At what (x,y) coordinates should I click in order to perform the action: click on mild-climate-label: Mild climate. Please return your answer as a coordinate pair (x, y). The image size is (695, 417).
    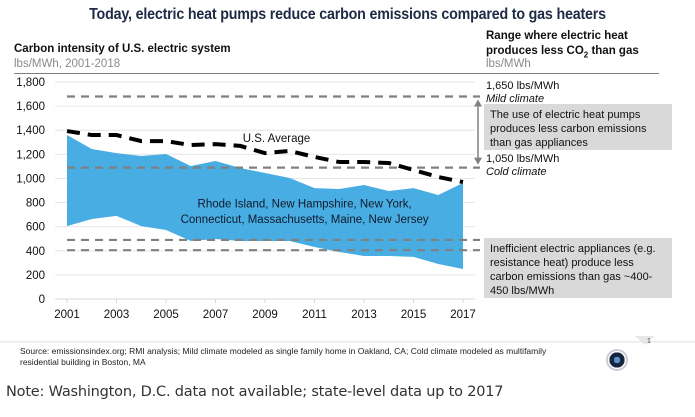
    Looking at the image, I should click on (515, 99).